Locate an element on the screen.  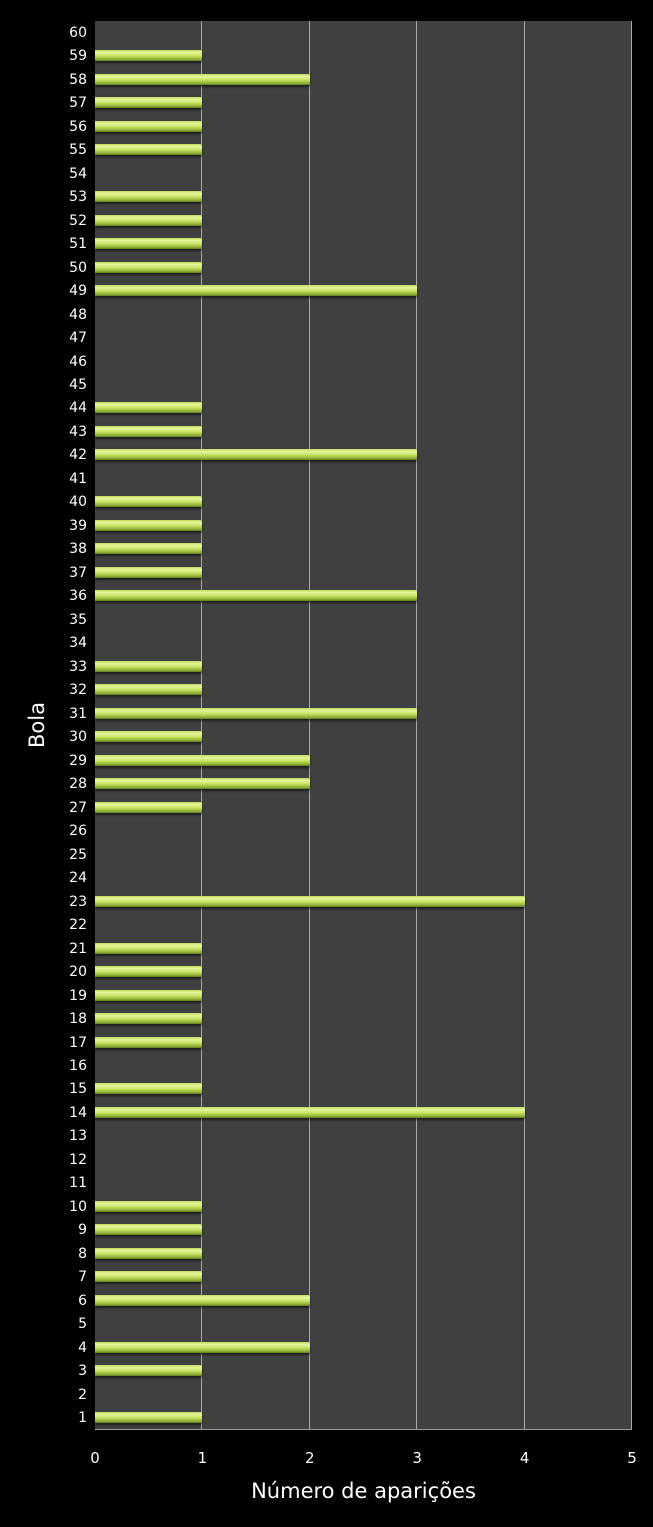
y-tick-label: 36 is located at coordinates (78, 596).